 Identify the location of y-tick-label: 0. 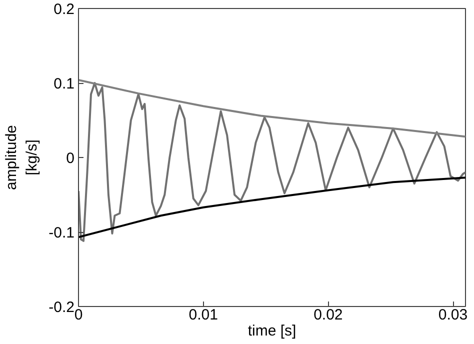
(70, 158).